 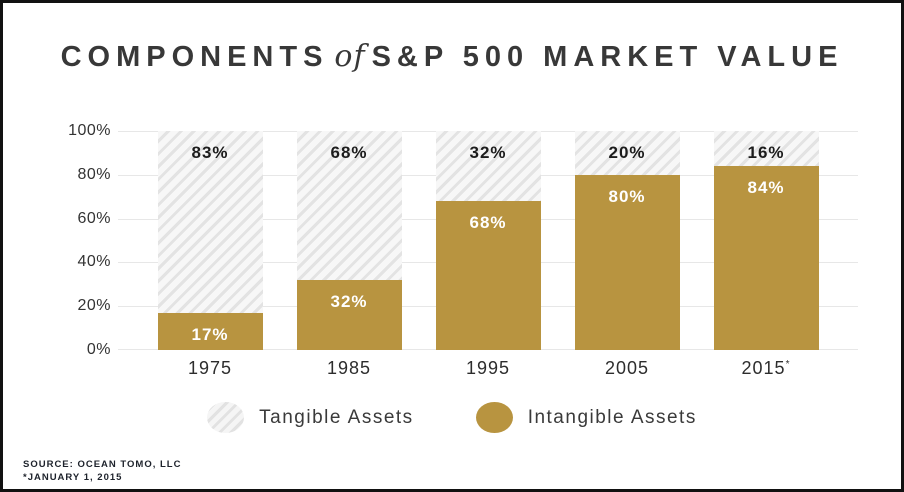 What do you see at coordinates (336, 417) in the screenshot?
I see `legend-label-tangible: Tangible Assets` at bounding box center [336, 417].